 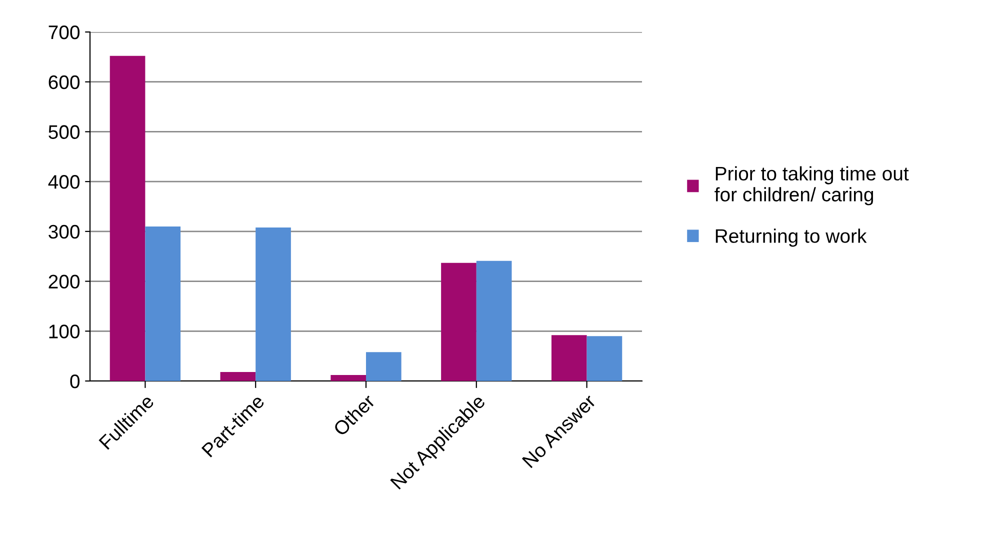 I want to click on y-tick-label: 400, so click(x=64, y=182).